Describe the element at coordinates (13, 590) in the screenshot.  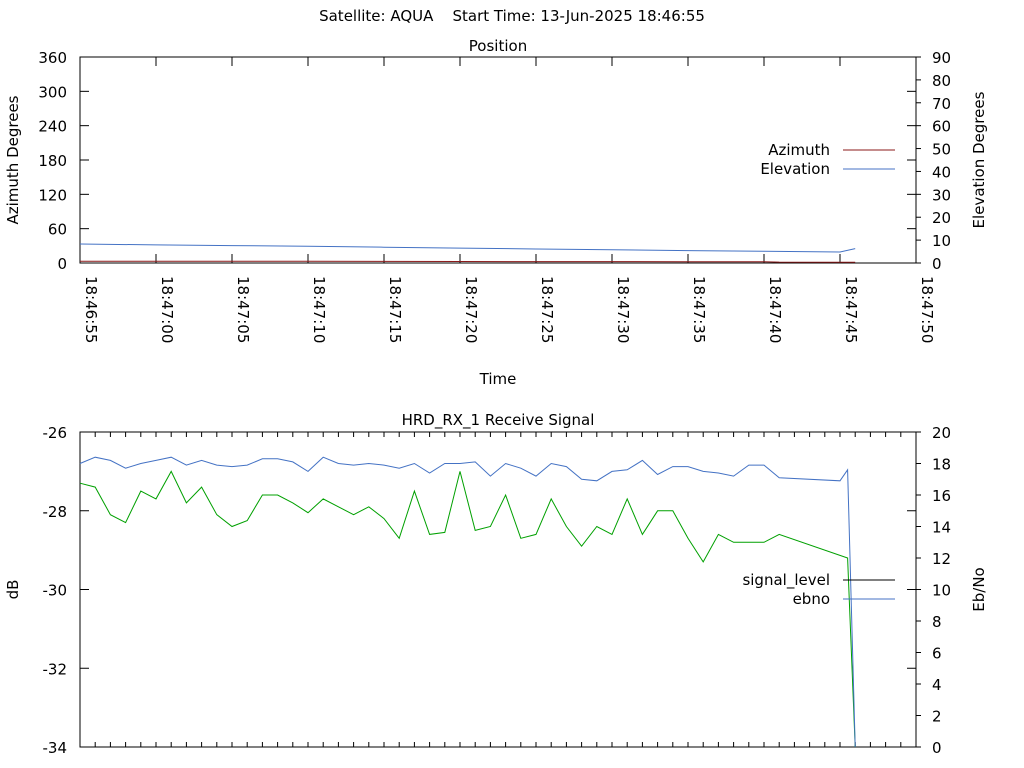
I see `signal-y-axis-label: dB` at that location.